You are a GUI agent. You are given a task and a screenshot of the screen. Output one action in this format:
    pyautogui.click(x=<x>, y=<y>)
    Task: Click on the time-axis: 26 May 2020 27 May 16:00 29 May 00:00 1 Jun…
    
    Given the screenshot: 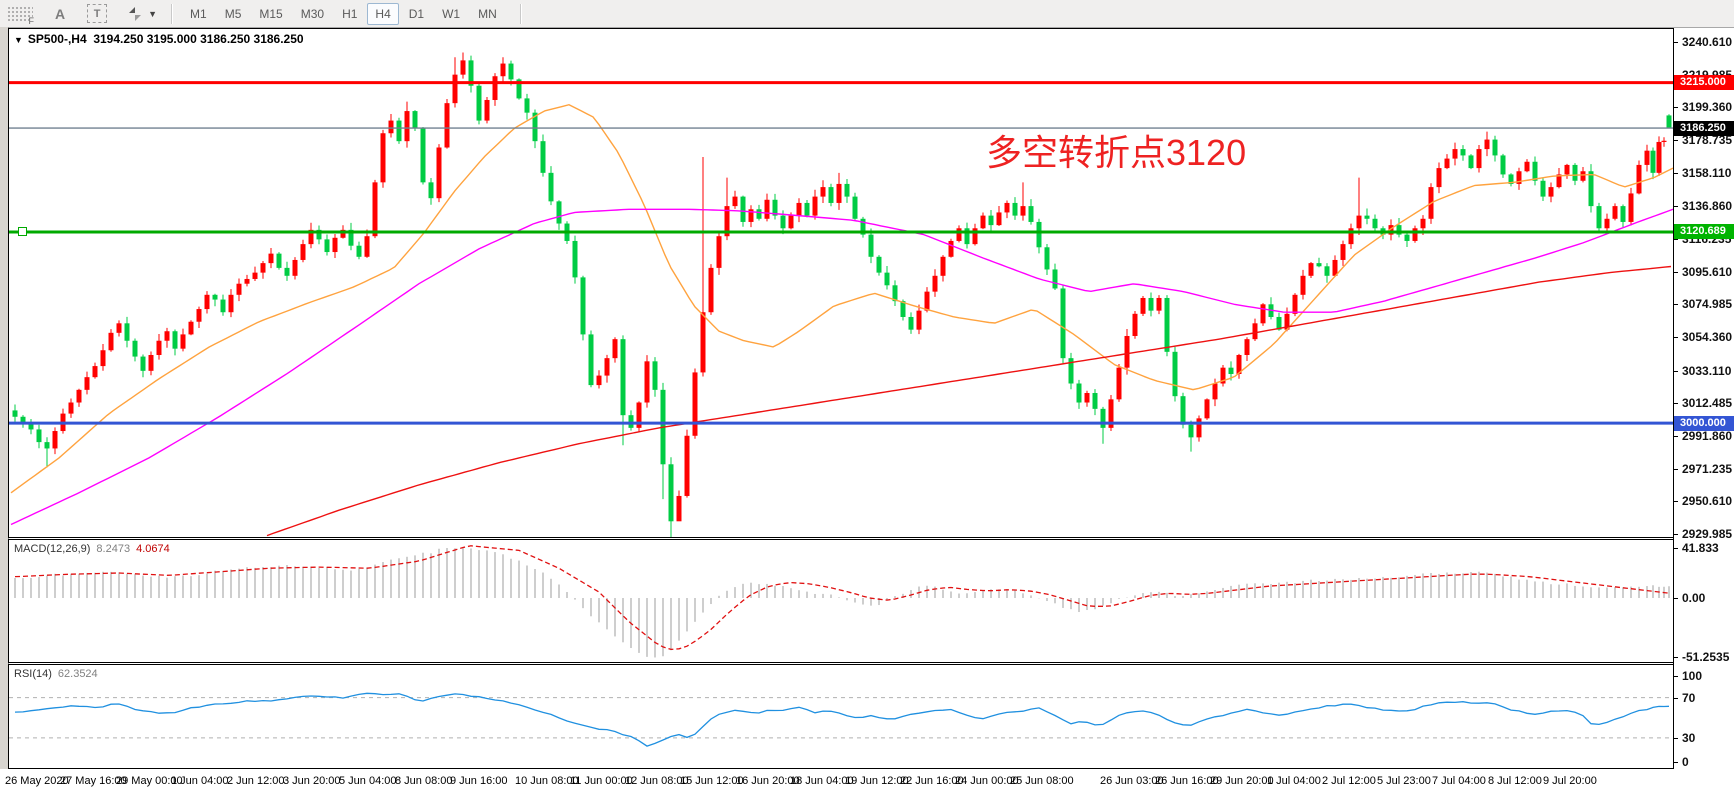 What is the action you would take?
    pyautogui.click(x=867, y=781)
    